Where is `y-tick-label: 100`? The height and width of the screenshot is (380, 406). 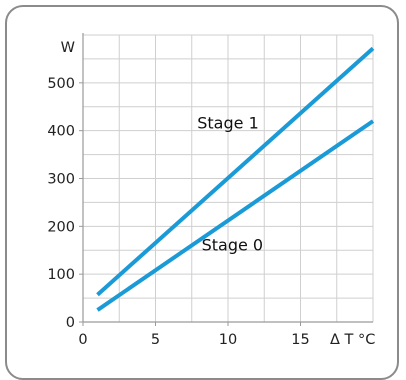 y-tick-label: 100 is located at coordinates (61, 275).